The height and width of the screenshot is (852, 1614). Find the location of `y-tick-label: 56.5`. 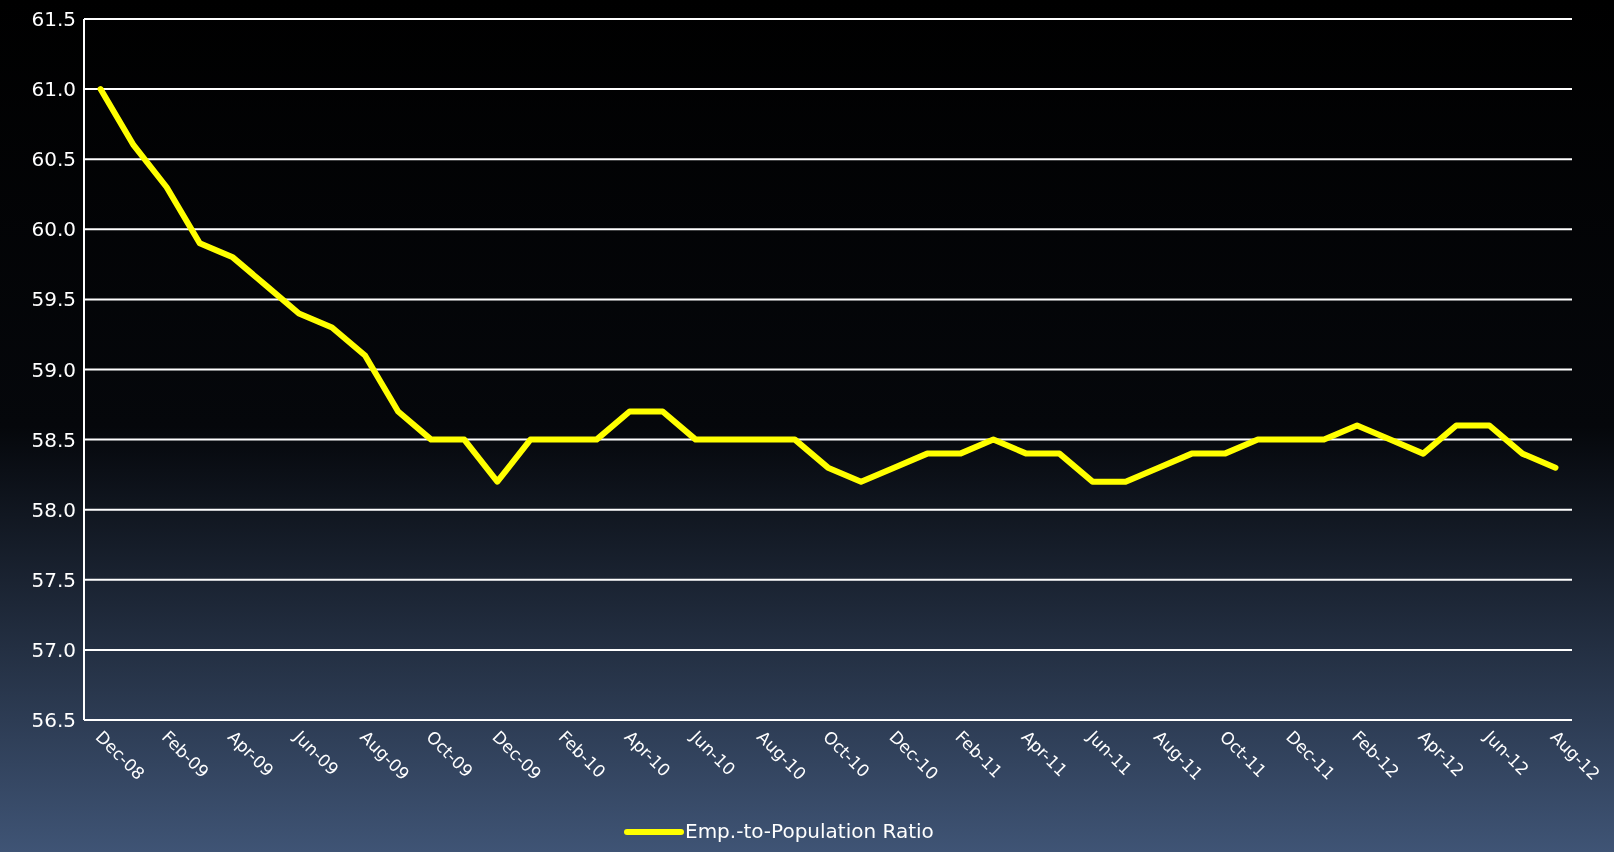

y-tick-label: 56.5 is located at coordinates (53, 720).